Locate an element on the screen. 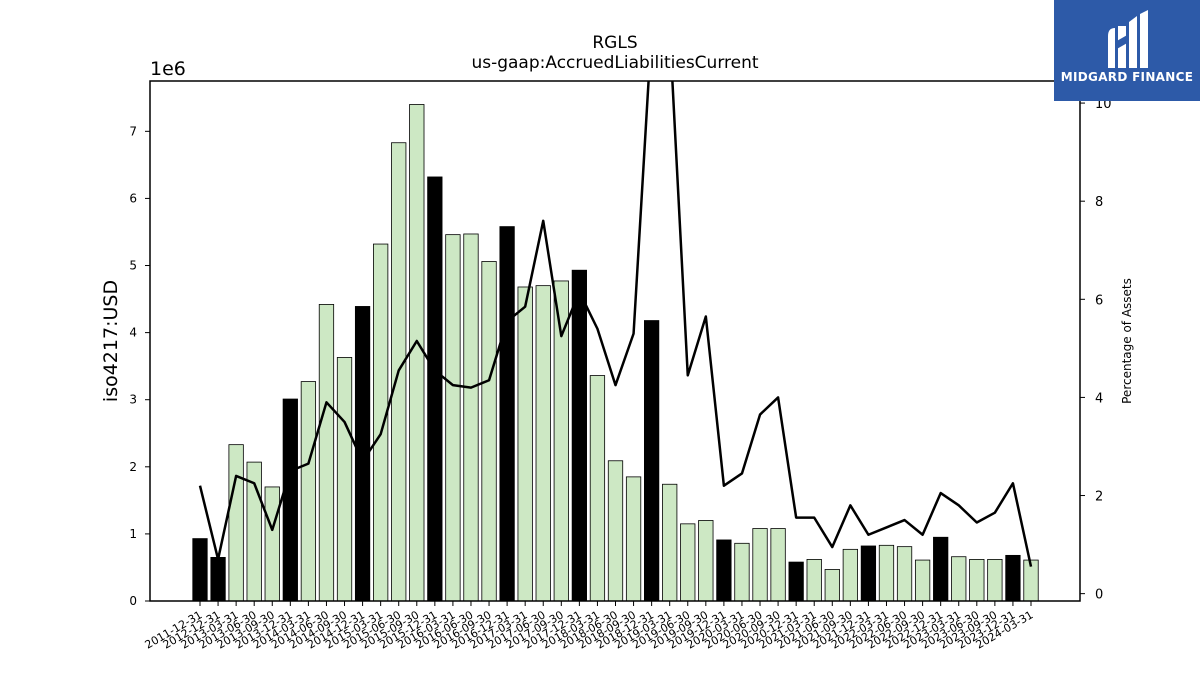 This screenshot has height=675, width=1200. y2-tick-label: 6 is located at coordinates (1099, 300).